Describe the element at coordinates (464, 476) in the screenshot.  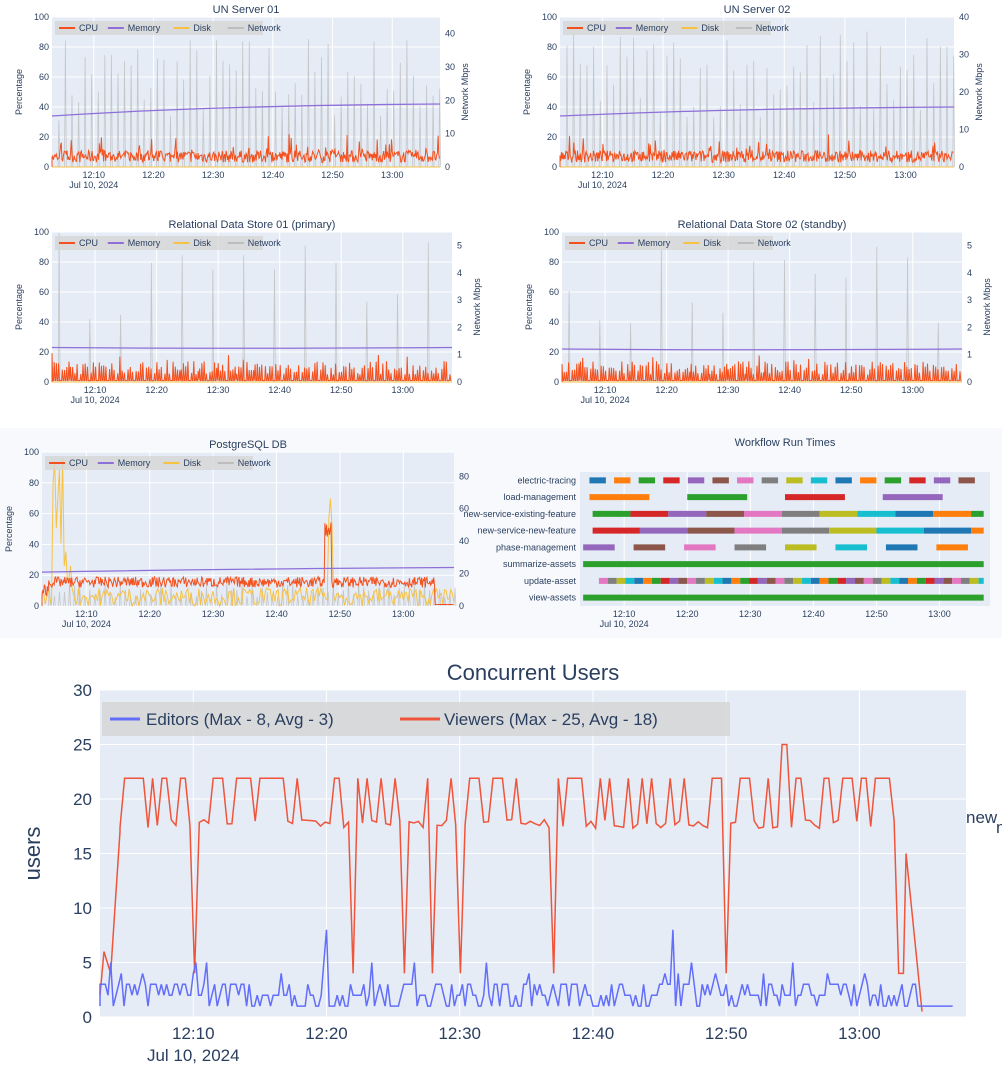
I see `y2-tick-label: 80` at that location.